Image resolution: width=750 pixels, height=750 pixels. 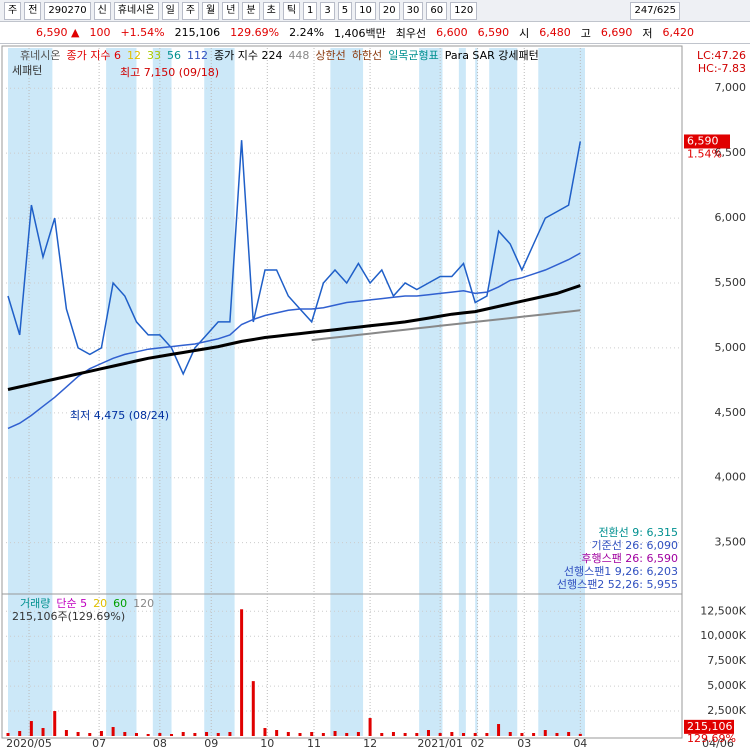 What do you see at coordinates (248, 55) in the screenshot?
I see `legend-item: 종가 지수 224` at bounding box center [248, 55].